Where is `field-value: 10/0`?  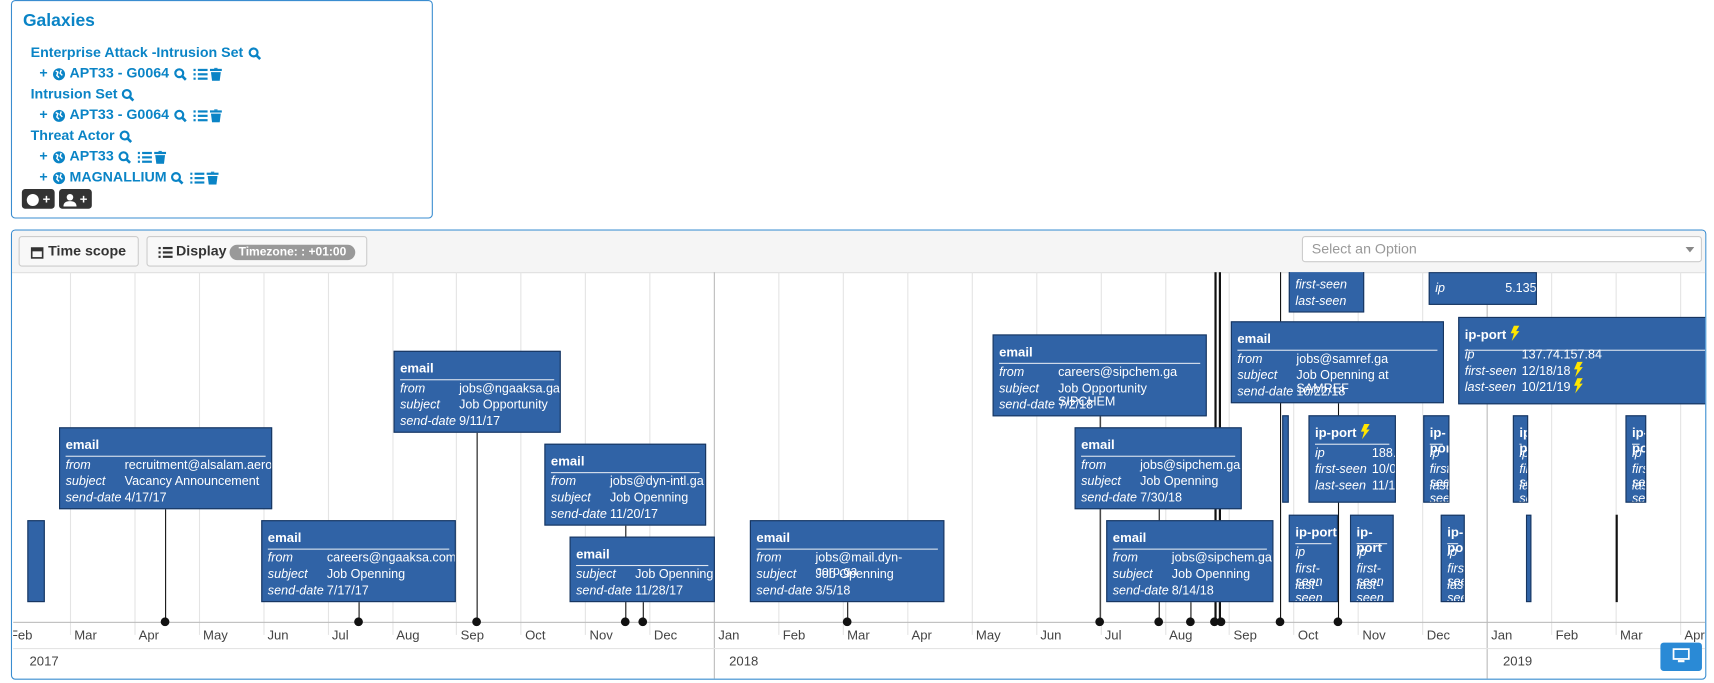
field-value: 10/0 is located at coordinates (1383, 470).